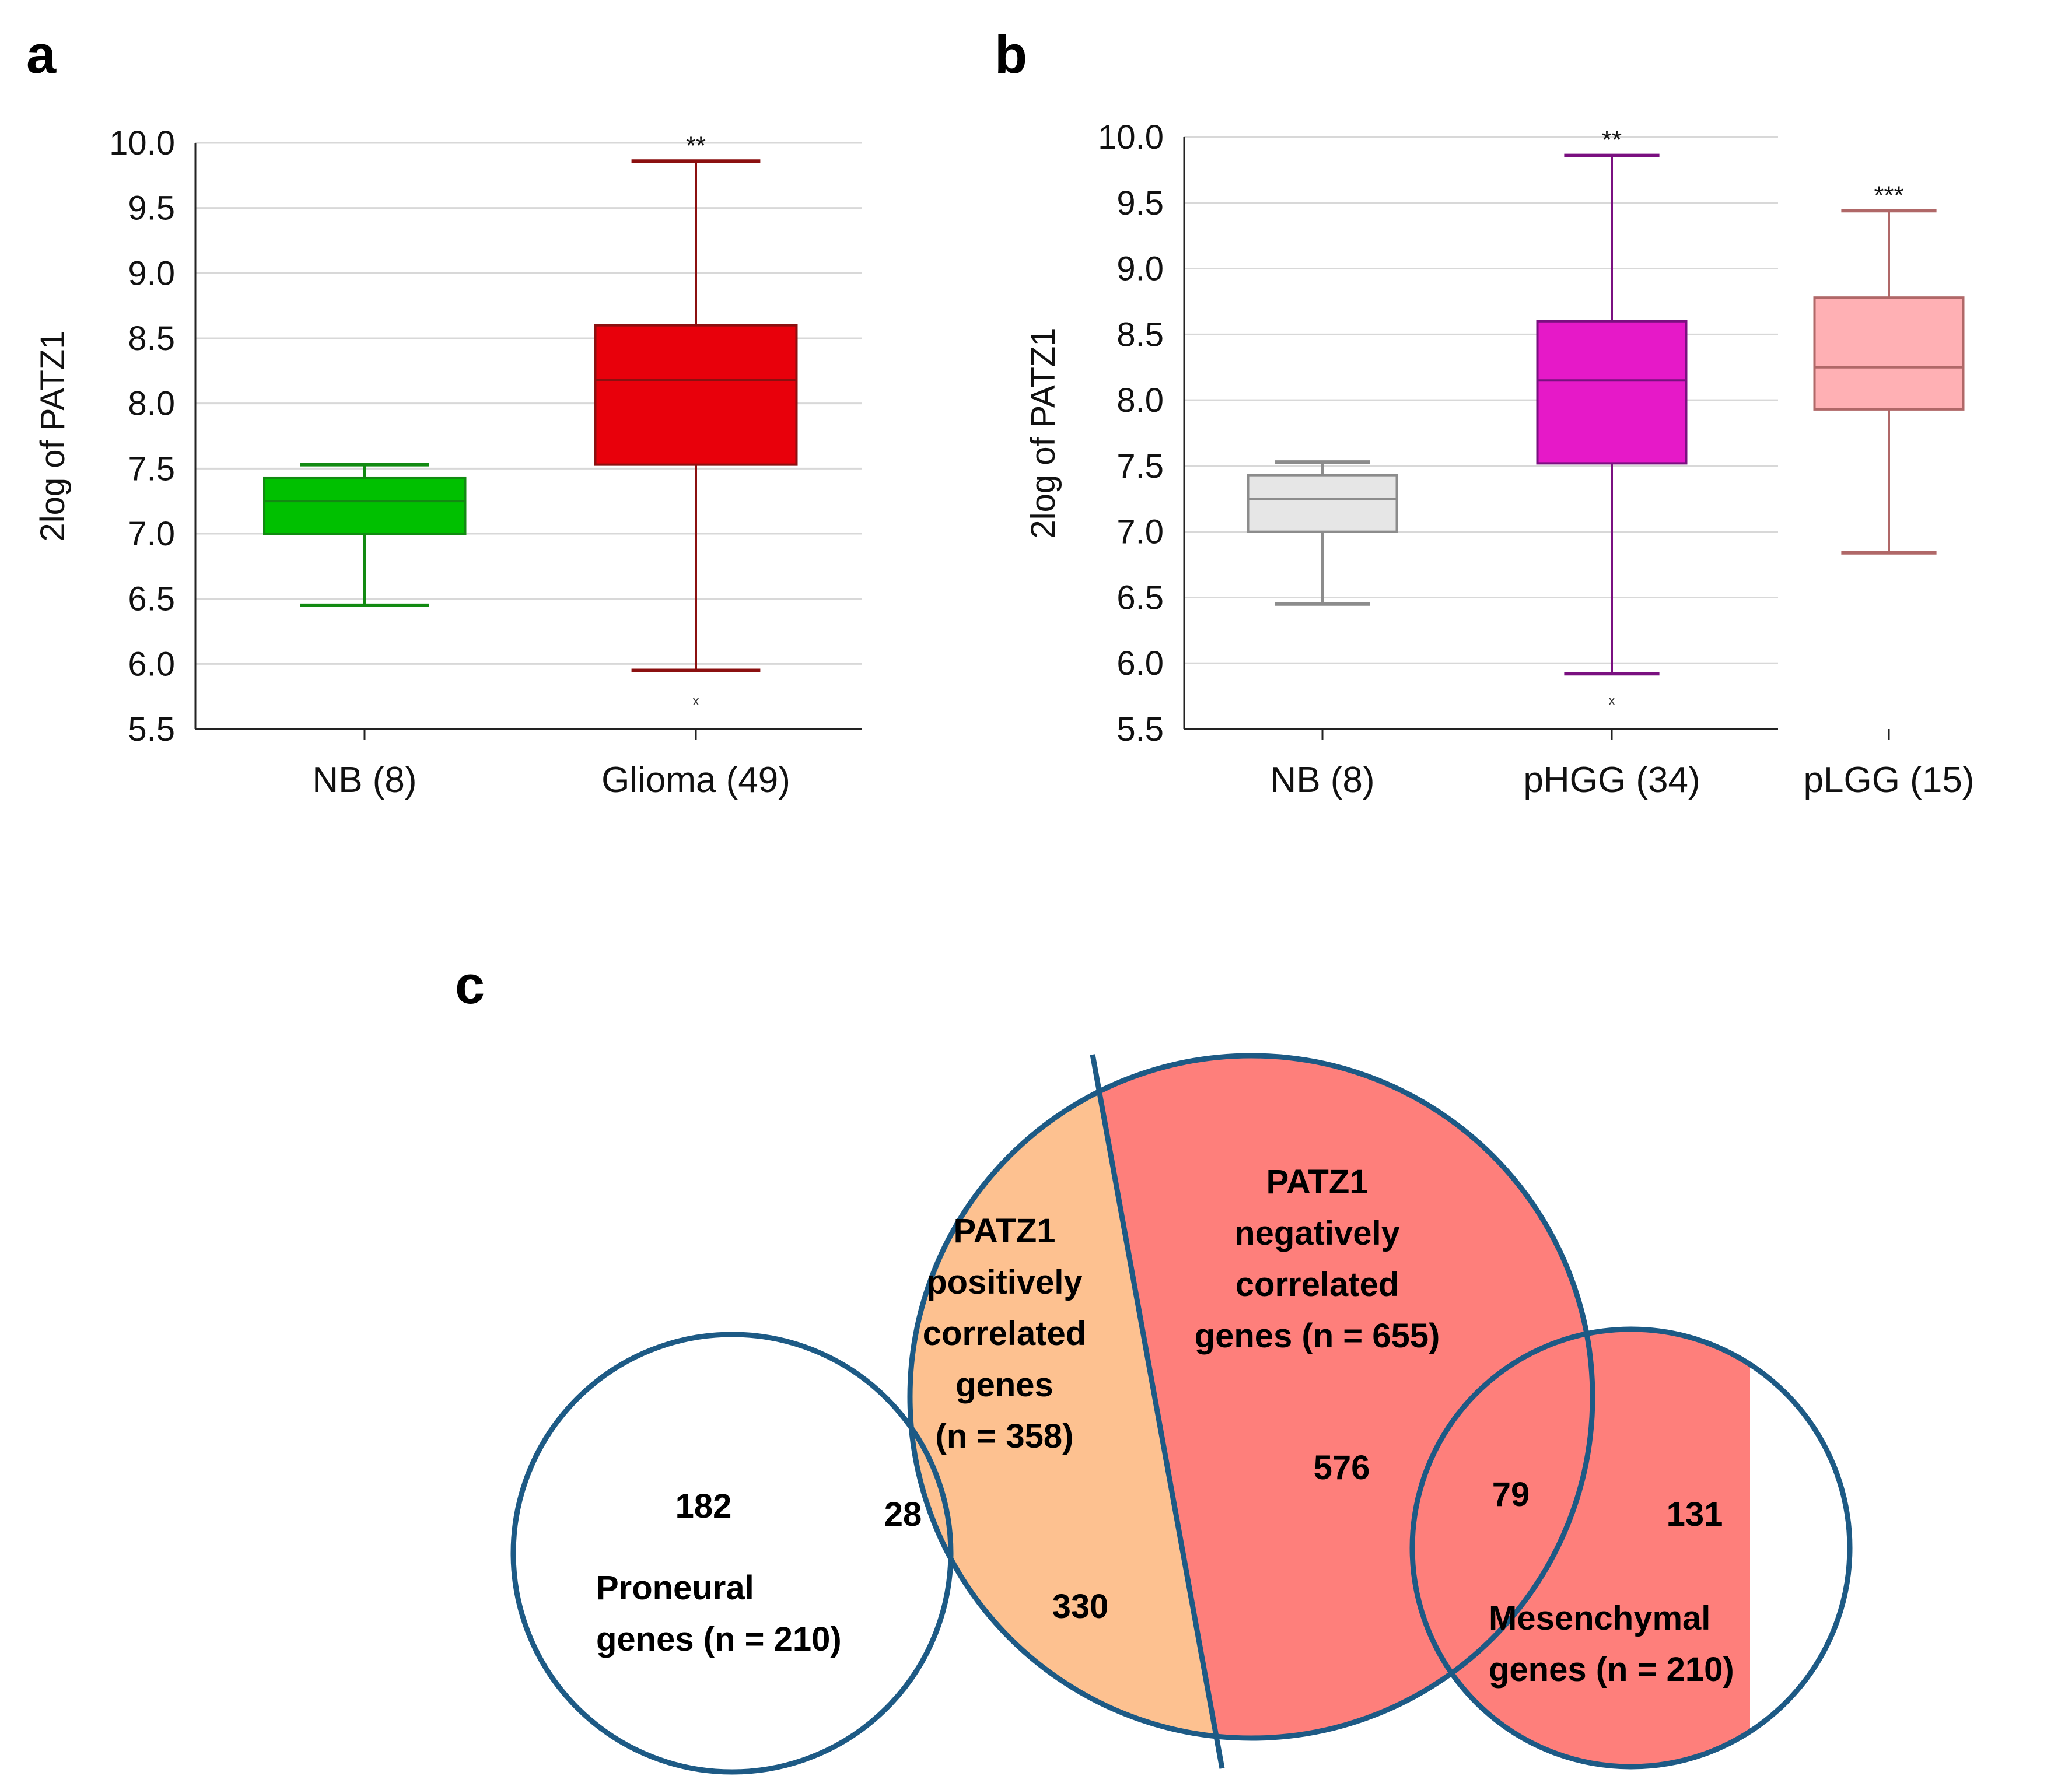 This screenshot has width=2072, height=1783. What do you see at coordinates (1005, 1282) in the screenshot?
I see `positive-label-line-2: positively` at bounding box center [1005, 1282].